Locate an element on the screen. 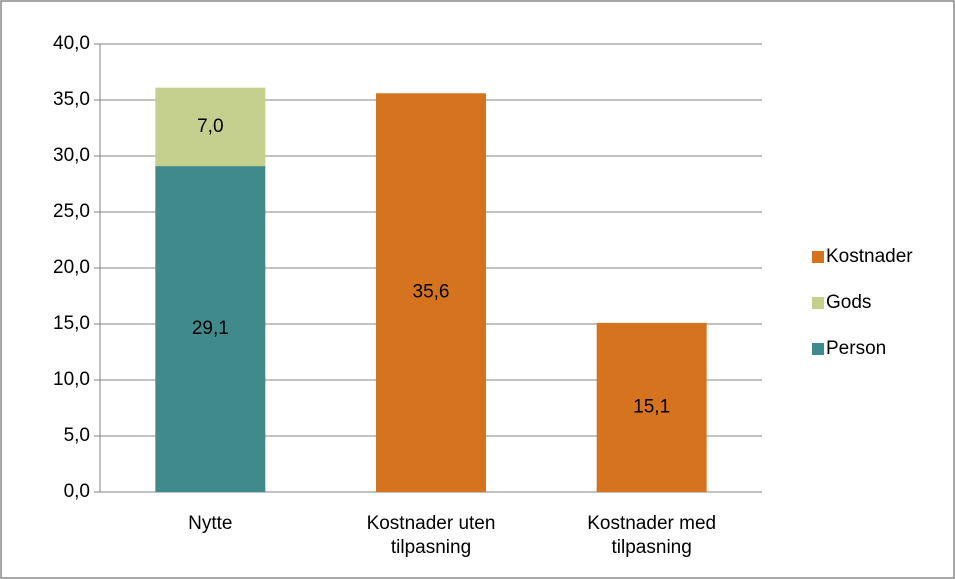 This screenshot has height=579, width=955. value-label: 35,6 is located at coordinates (431, 292).